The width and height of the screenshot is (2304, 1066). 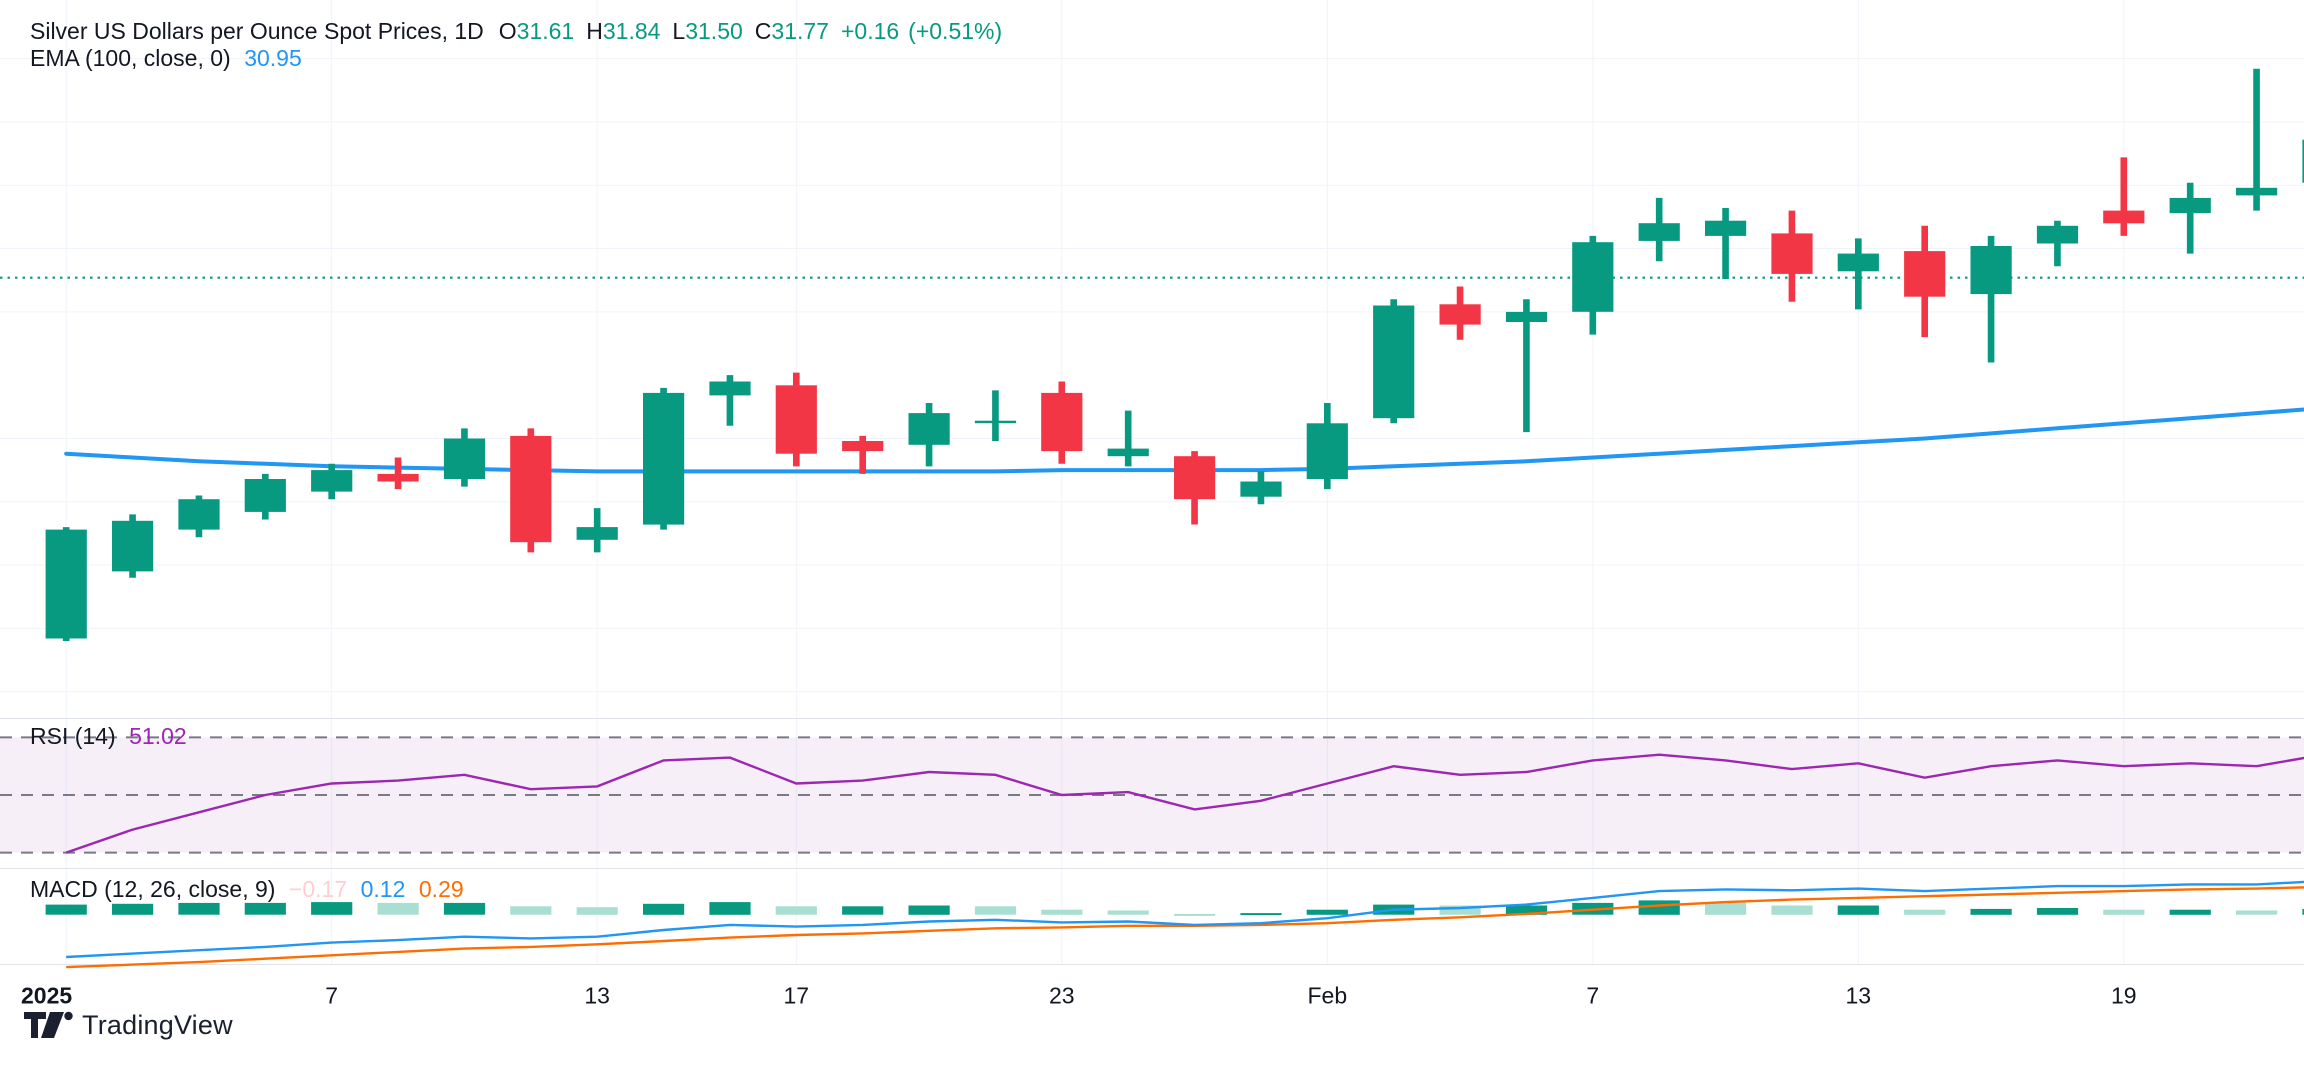 I want to click on date-axis-label: 17, so click(x=797, y=996).